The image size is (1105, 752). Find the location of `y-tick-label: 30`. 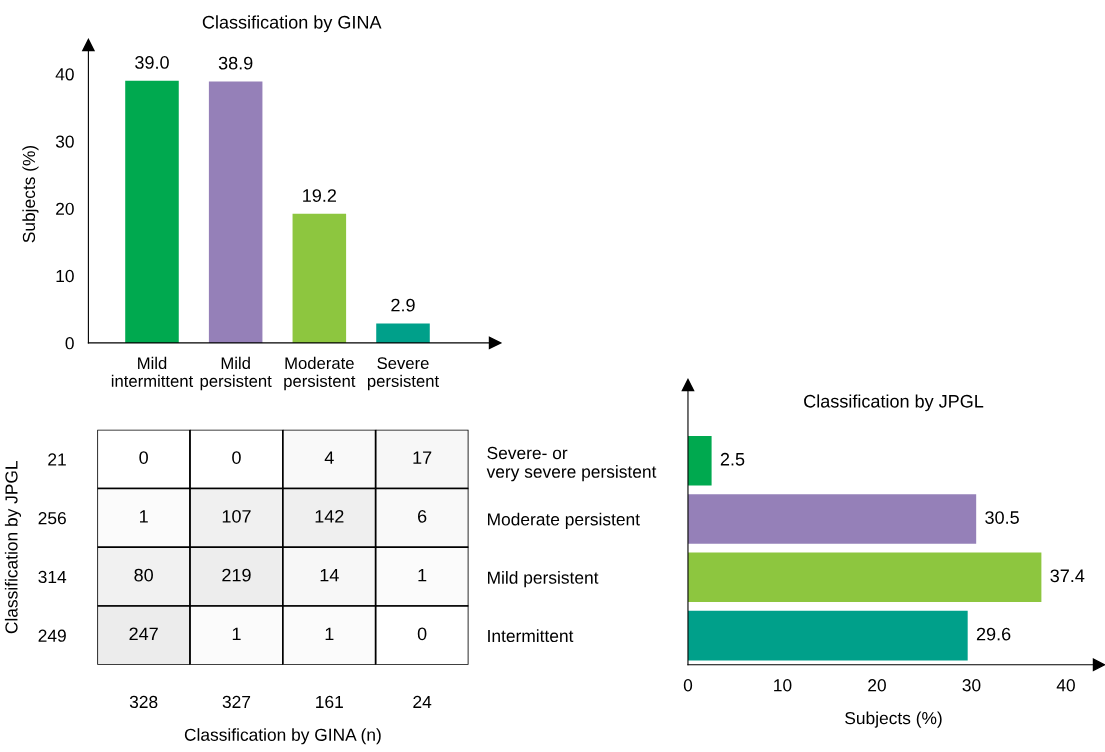

y-tick-label: 30 is located at coordinates (64, 141).